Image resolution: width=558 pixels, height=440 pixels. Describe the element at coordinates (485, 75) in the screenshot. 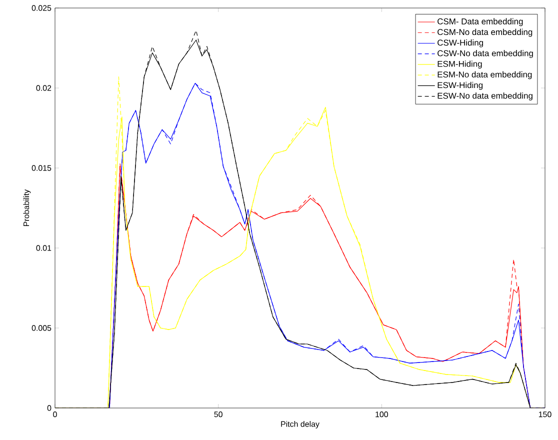

I see `legend-label: ESM-No data embedding` at that location.